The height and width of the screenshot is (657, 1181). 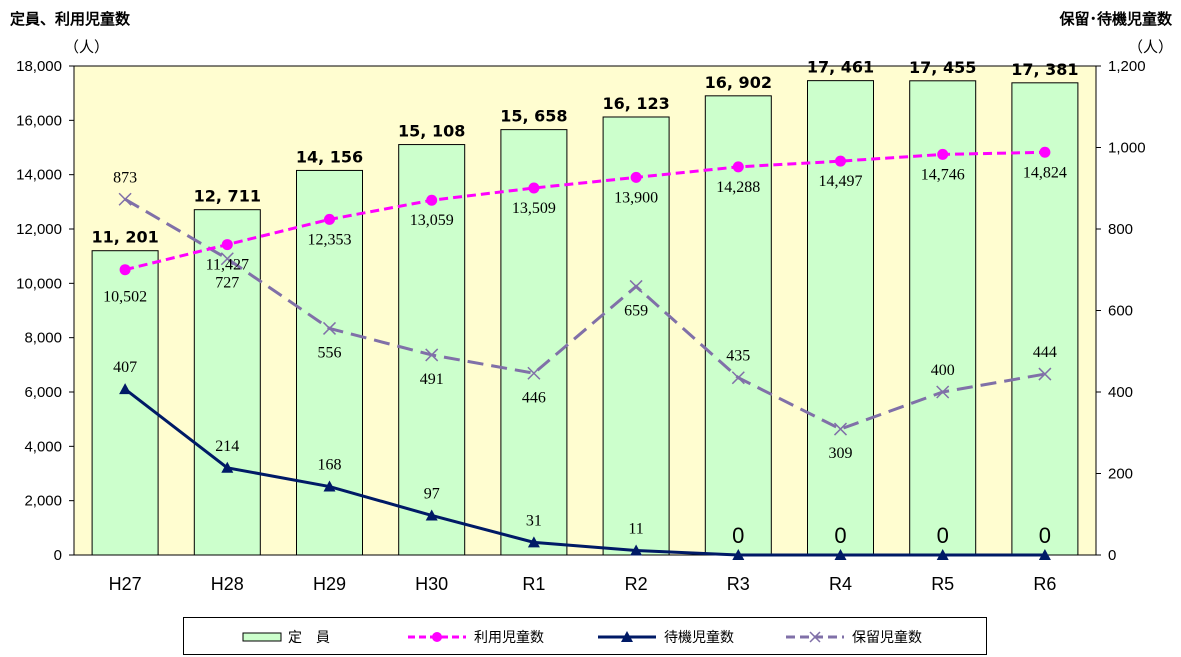 I want to click on bar-label-capacity: 14, 156, so click(x=329, y=156).